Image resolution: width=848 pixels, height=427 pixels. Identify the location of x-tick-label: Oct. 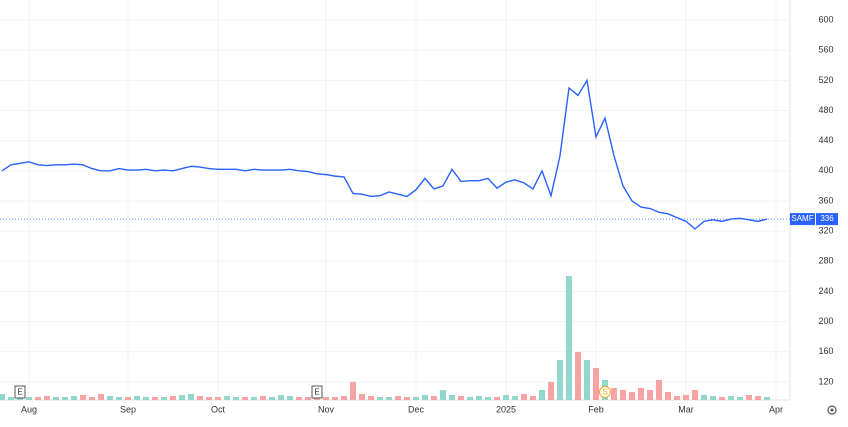
(218, 409).